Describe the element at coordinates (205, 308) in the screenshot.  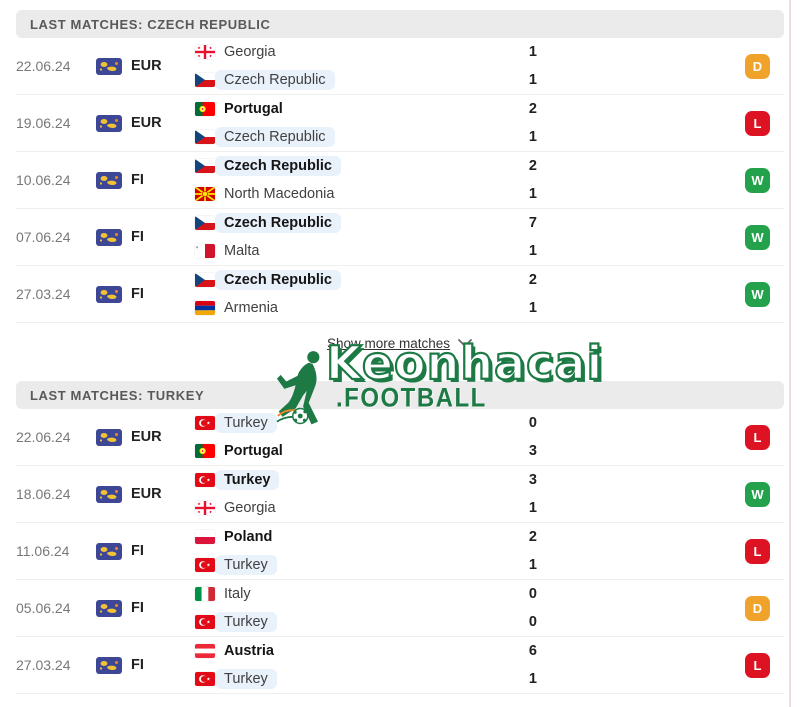
I see `armenia-flag` at that location.